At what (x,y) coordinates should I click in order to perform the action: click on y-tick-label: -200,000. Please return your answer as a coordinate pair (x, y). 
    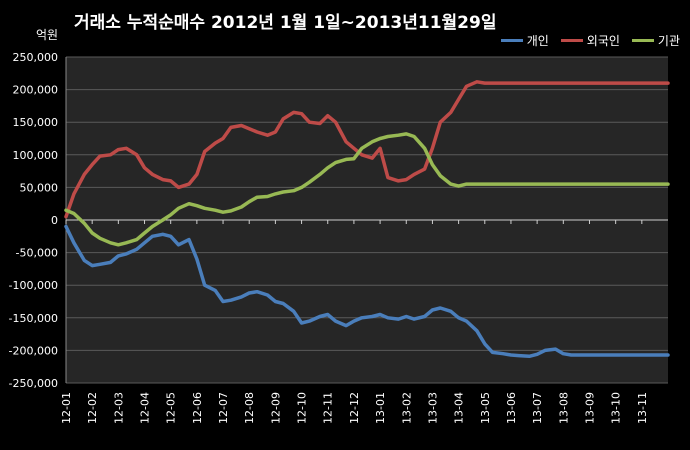
    Looking at the image, I should click on (33, 350).